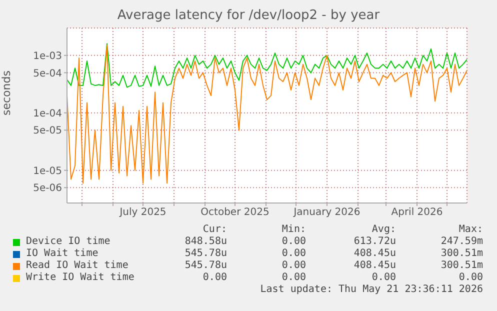 The height and width of the screenshot is (311, 497). What do you see at coordinates (47, 114) in the screenshot?
I see `y-tick-label: 1e-04` at bounding box center [47, 114].